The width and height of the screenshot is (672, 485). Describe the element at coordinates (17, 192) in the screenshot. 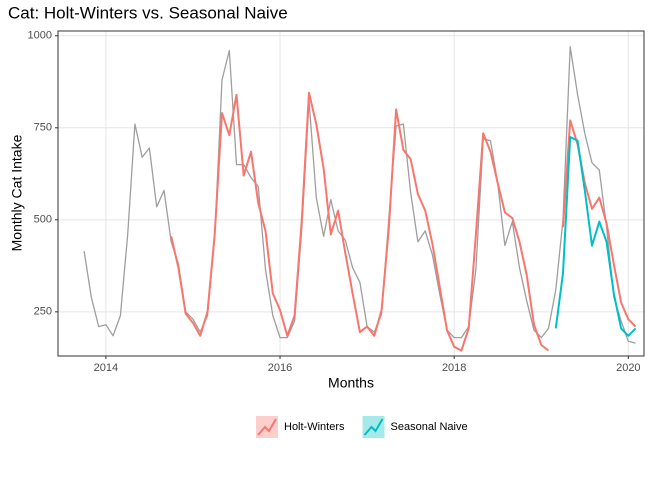

I see `y-axis-title: Monthly Cat Intake` at that location.